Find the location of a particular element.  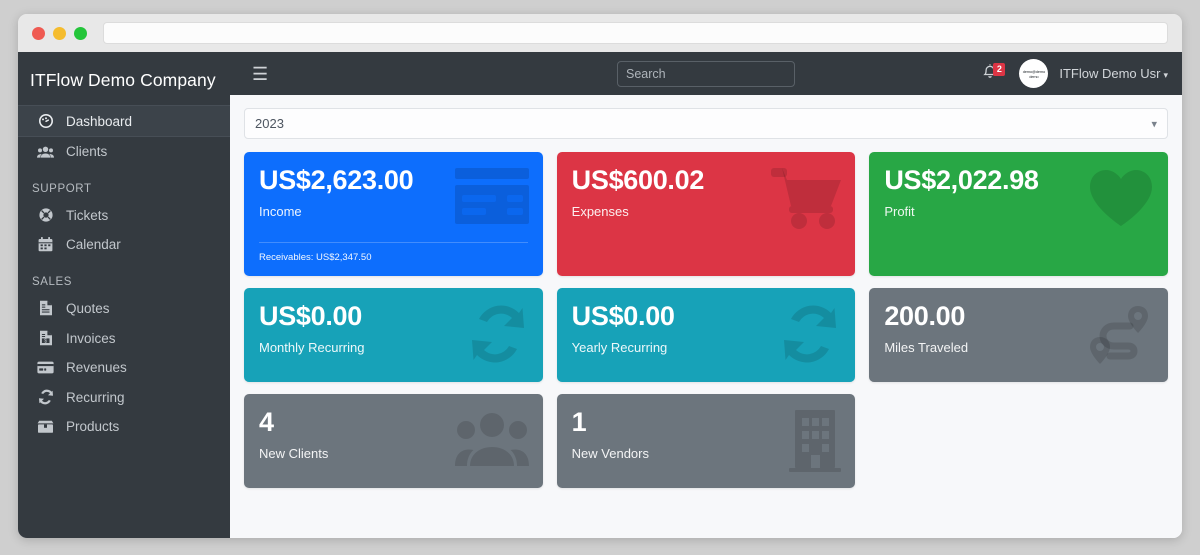

avatar: demo@demo demo is located at coordinates (1034, 73).